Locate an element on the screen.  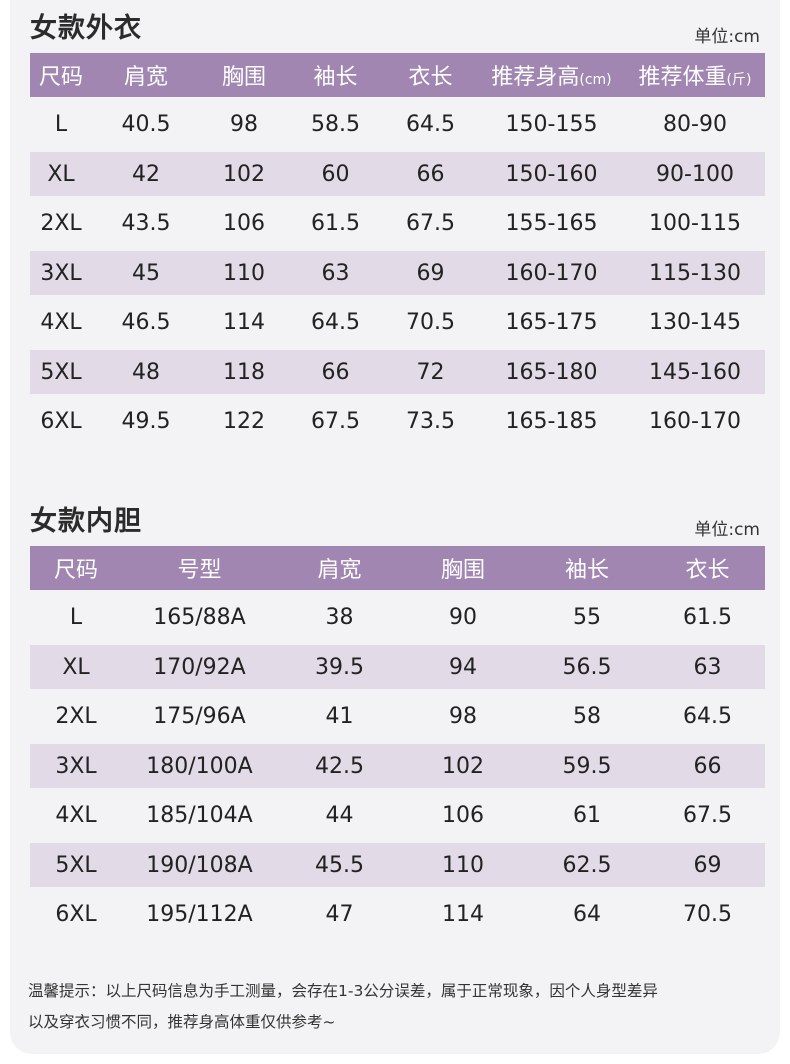
table-cell: 100-115 is located at coordinates (695, 223).